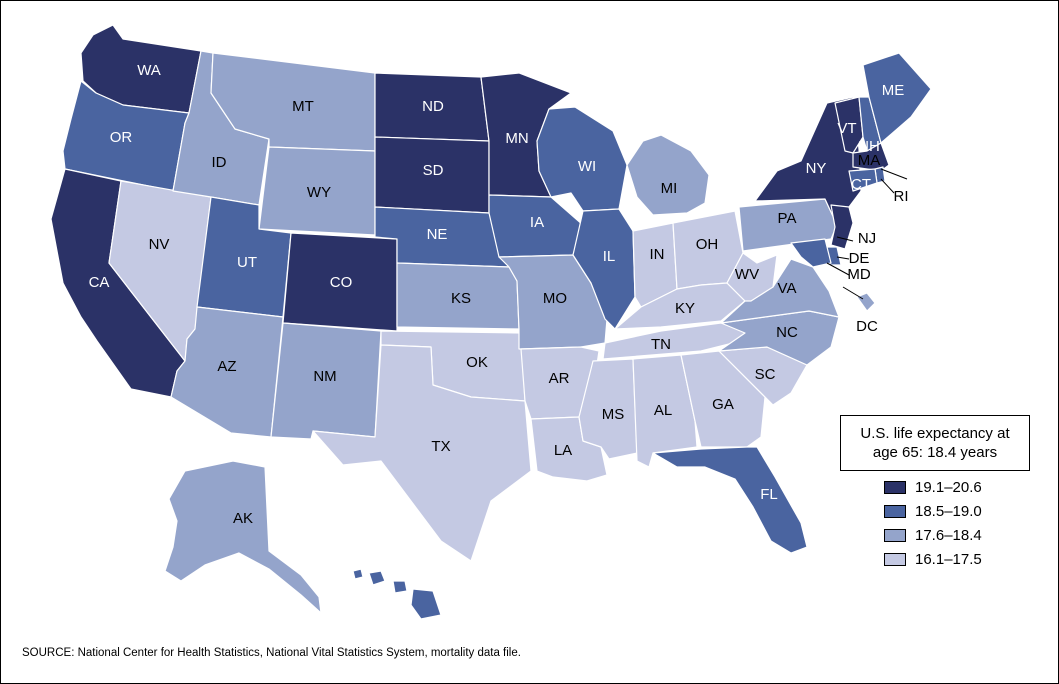 This screenshot has width=1059, height=684. What do you see at coordinates (537, 222) in the screenshot?
I see `state-label-ia: IA` at bounding box center [537, 222].